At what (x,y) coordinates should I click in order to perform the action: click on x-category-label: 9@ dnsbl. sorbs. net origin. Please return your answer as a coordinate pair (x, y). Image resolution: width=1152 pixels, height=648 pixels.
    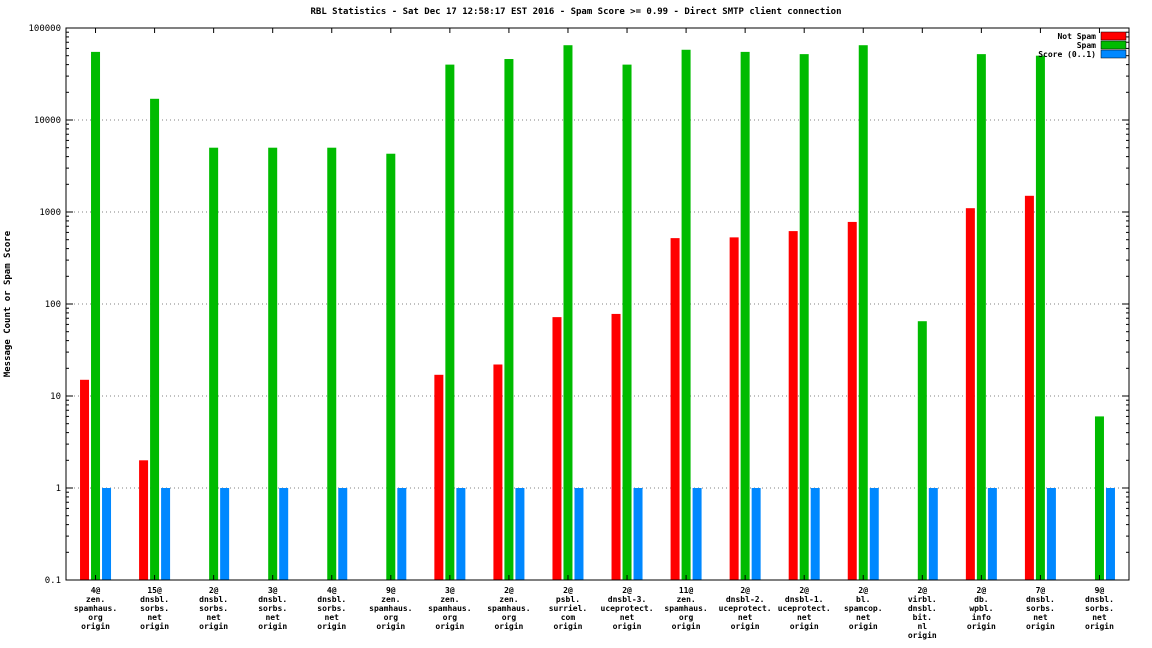
    Looking at the image, I should click on (1099, 608).